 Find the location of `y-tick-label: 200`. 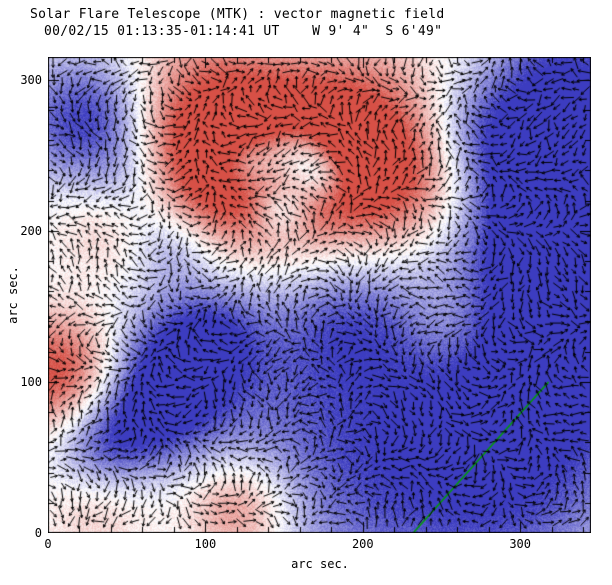

y-tick-label: 200 is located at coordinates (31, 230).